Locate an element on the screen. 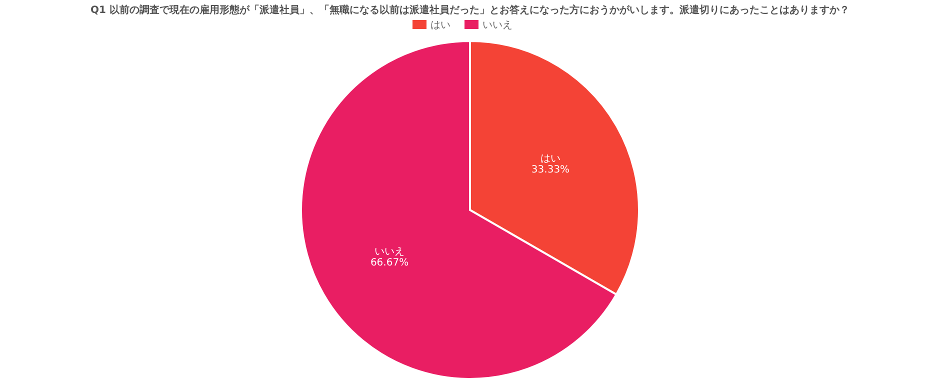 The image size is (940, 380). title: Q1 以前の調査で現在の雇用形態が「派遣社員」、「無職になる以前は派遣社員だった」とお答えになった方におうかがいします。派遣切りにあったことはありますか？ is located at coordinates (470, 10).